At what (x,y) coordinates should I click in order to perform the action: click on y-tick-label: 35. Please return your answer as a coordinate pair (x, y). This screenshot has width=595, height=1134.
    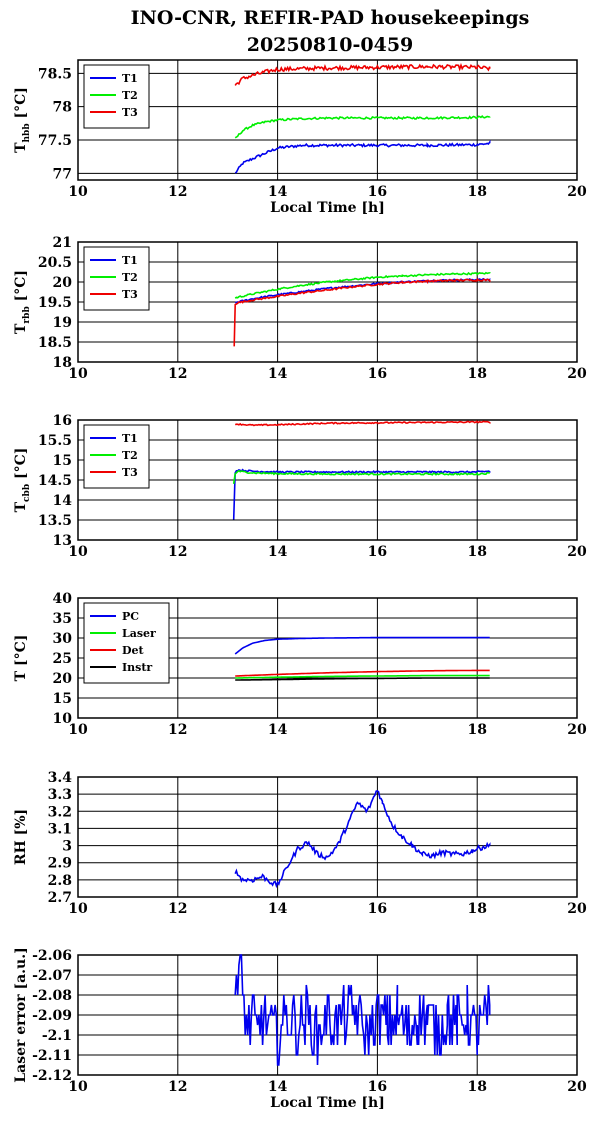
    Looking at the image, I should click on (62, 619).